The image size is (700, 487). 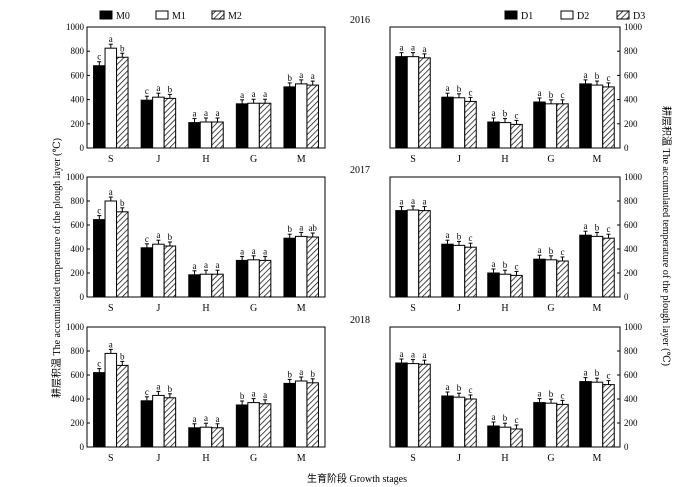 I want to click on x-category-label: H, so click(x=504, y=308).